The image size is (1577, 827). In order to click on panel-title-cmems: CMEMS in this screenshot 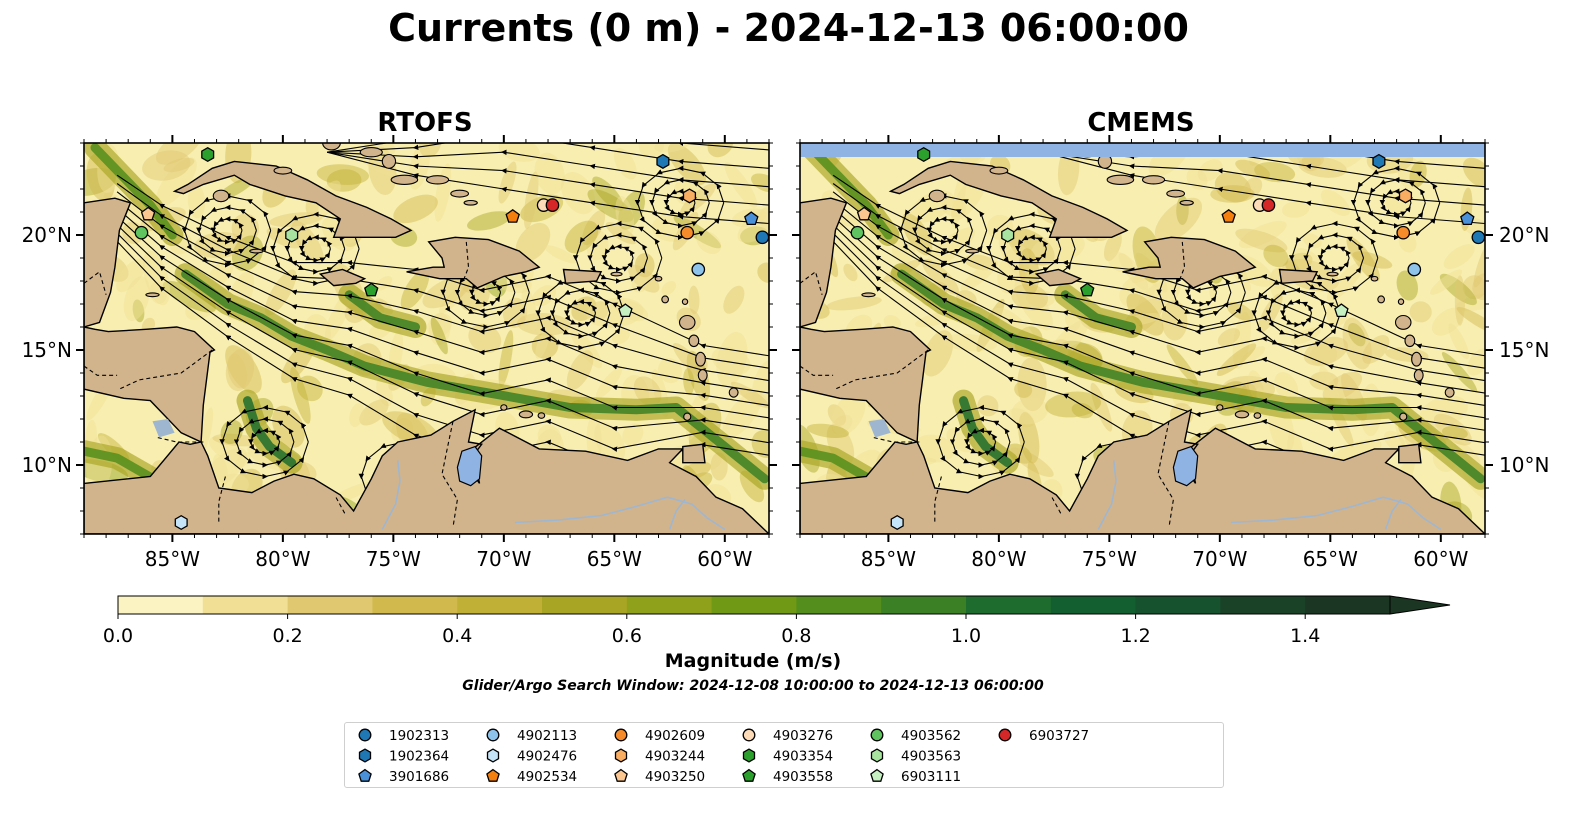, I will do `click(1141, 123)`.